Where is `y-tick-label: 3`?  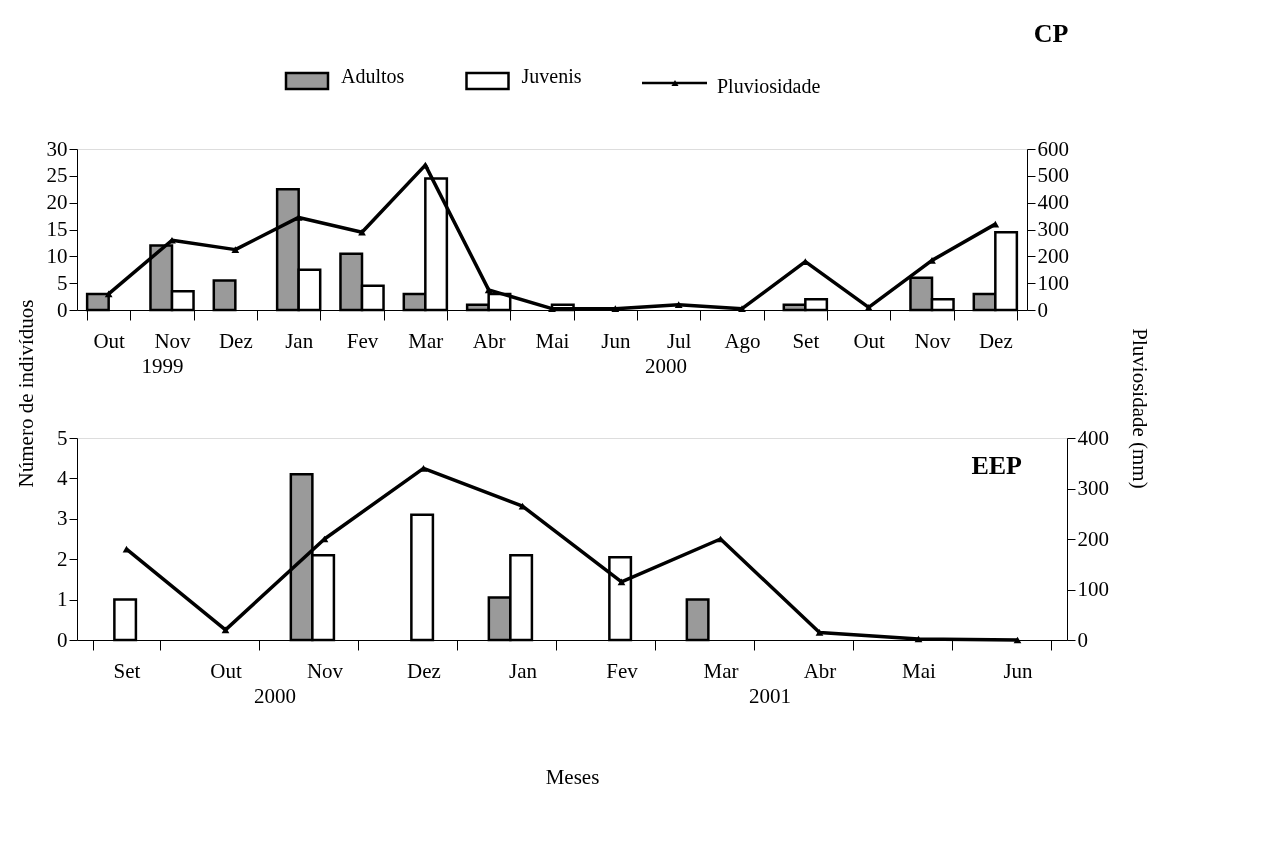 y-tick-label: 3 is located at coordinates (62, 518).